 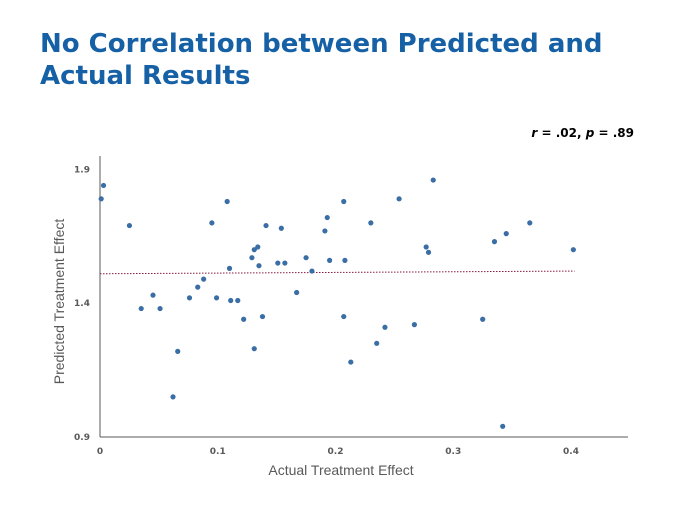 What do you see at coordinates (82, 438) in the screenshot?
I see `y-tick-label: 0.9` at bounding box center [82, 438].